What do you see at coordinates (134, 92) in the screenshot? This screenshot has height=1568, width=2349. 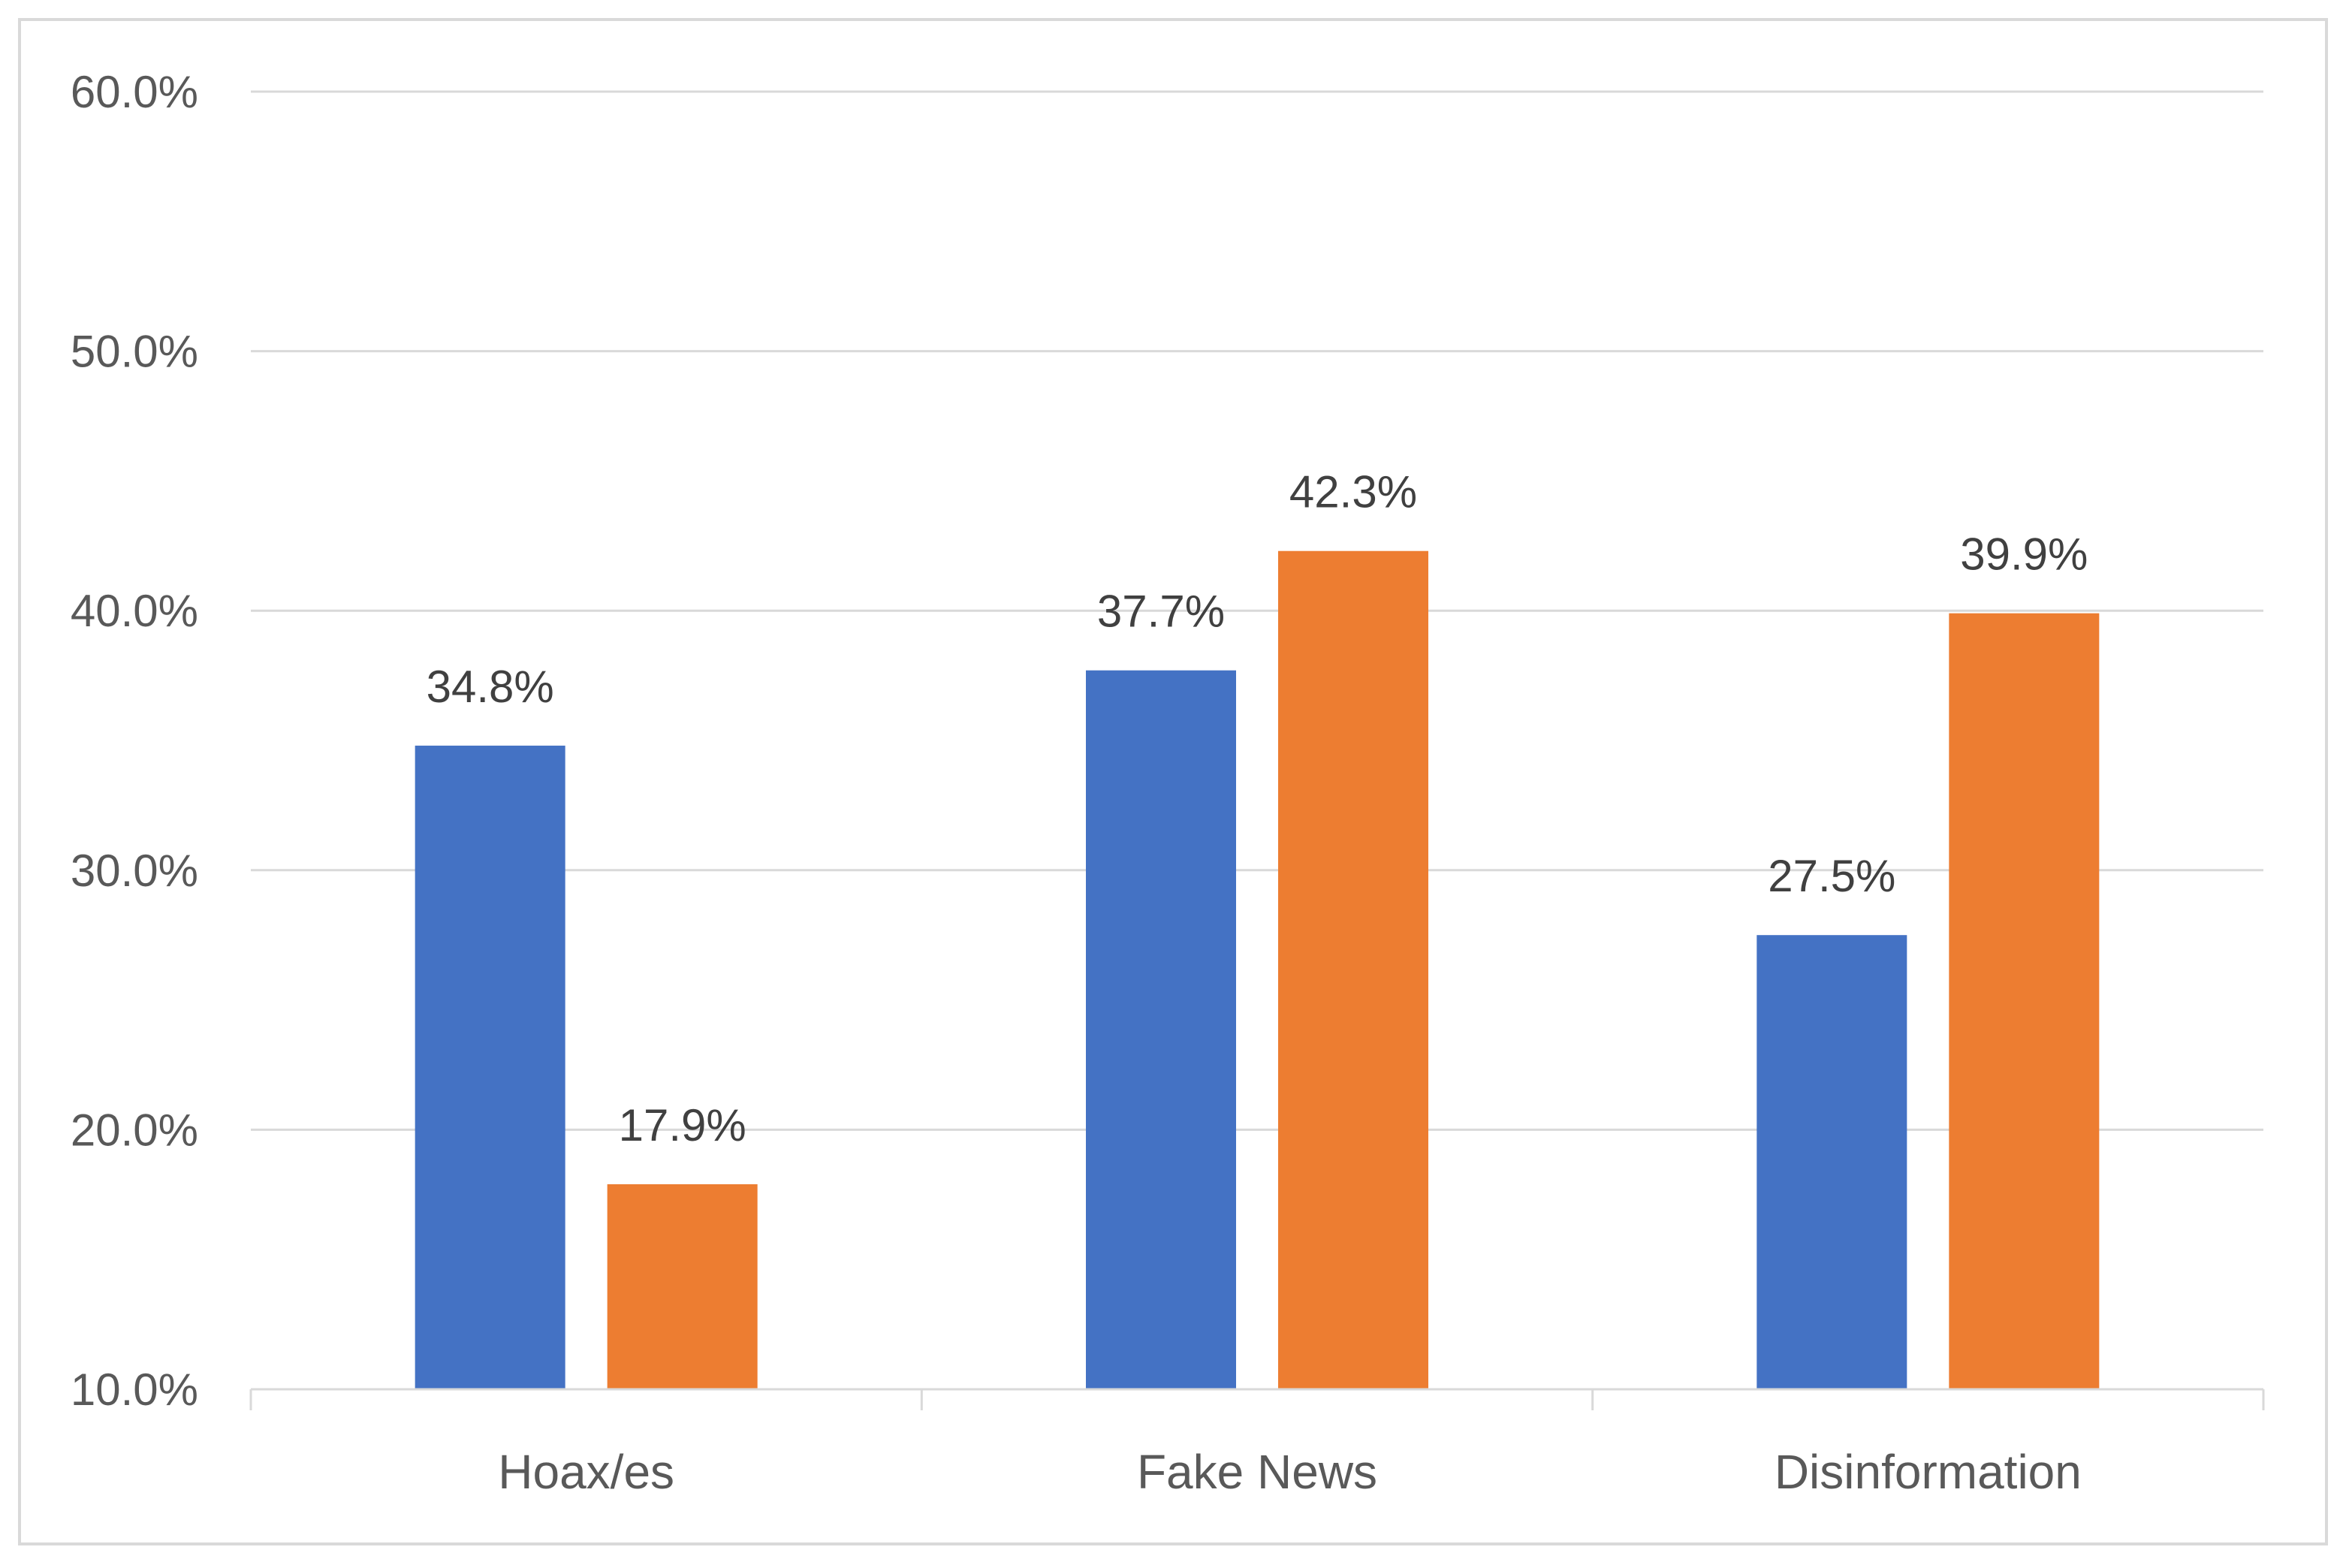 I see `y-tick-label: 60.0%` at bounding box center [134, 92].